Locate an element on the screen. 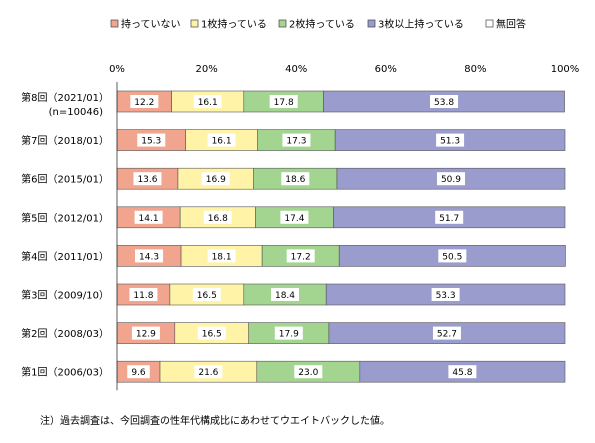 Image resolution: width=595 pixels, height=443 pixels. data-label: 9.6 is located at coordinates (138, 373).